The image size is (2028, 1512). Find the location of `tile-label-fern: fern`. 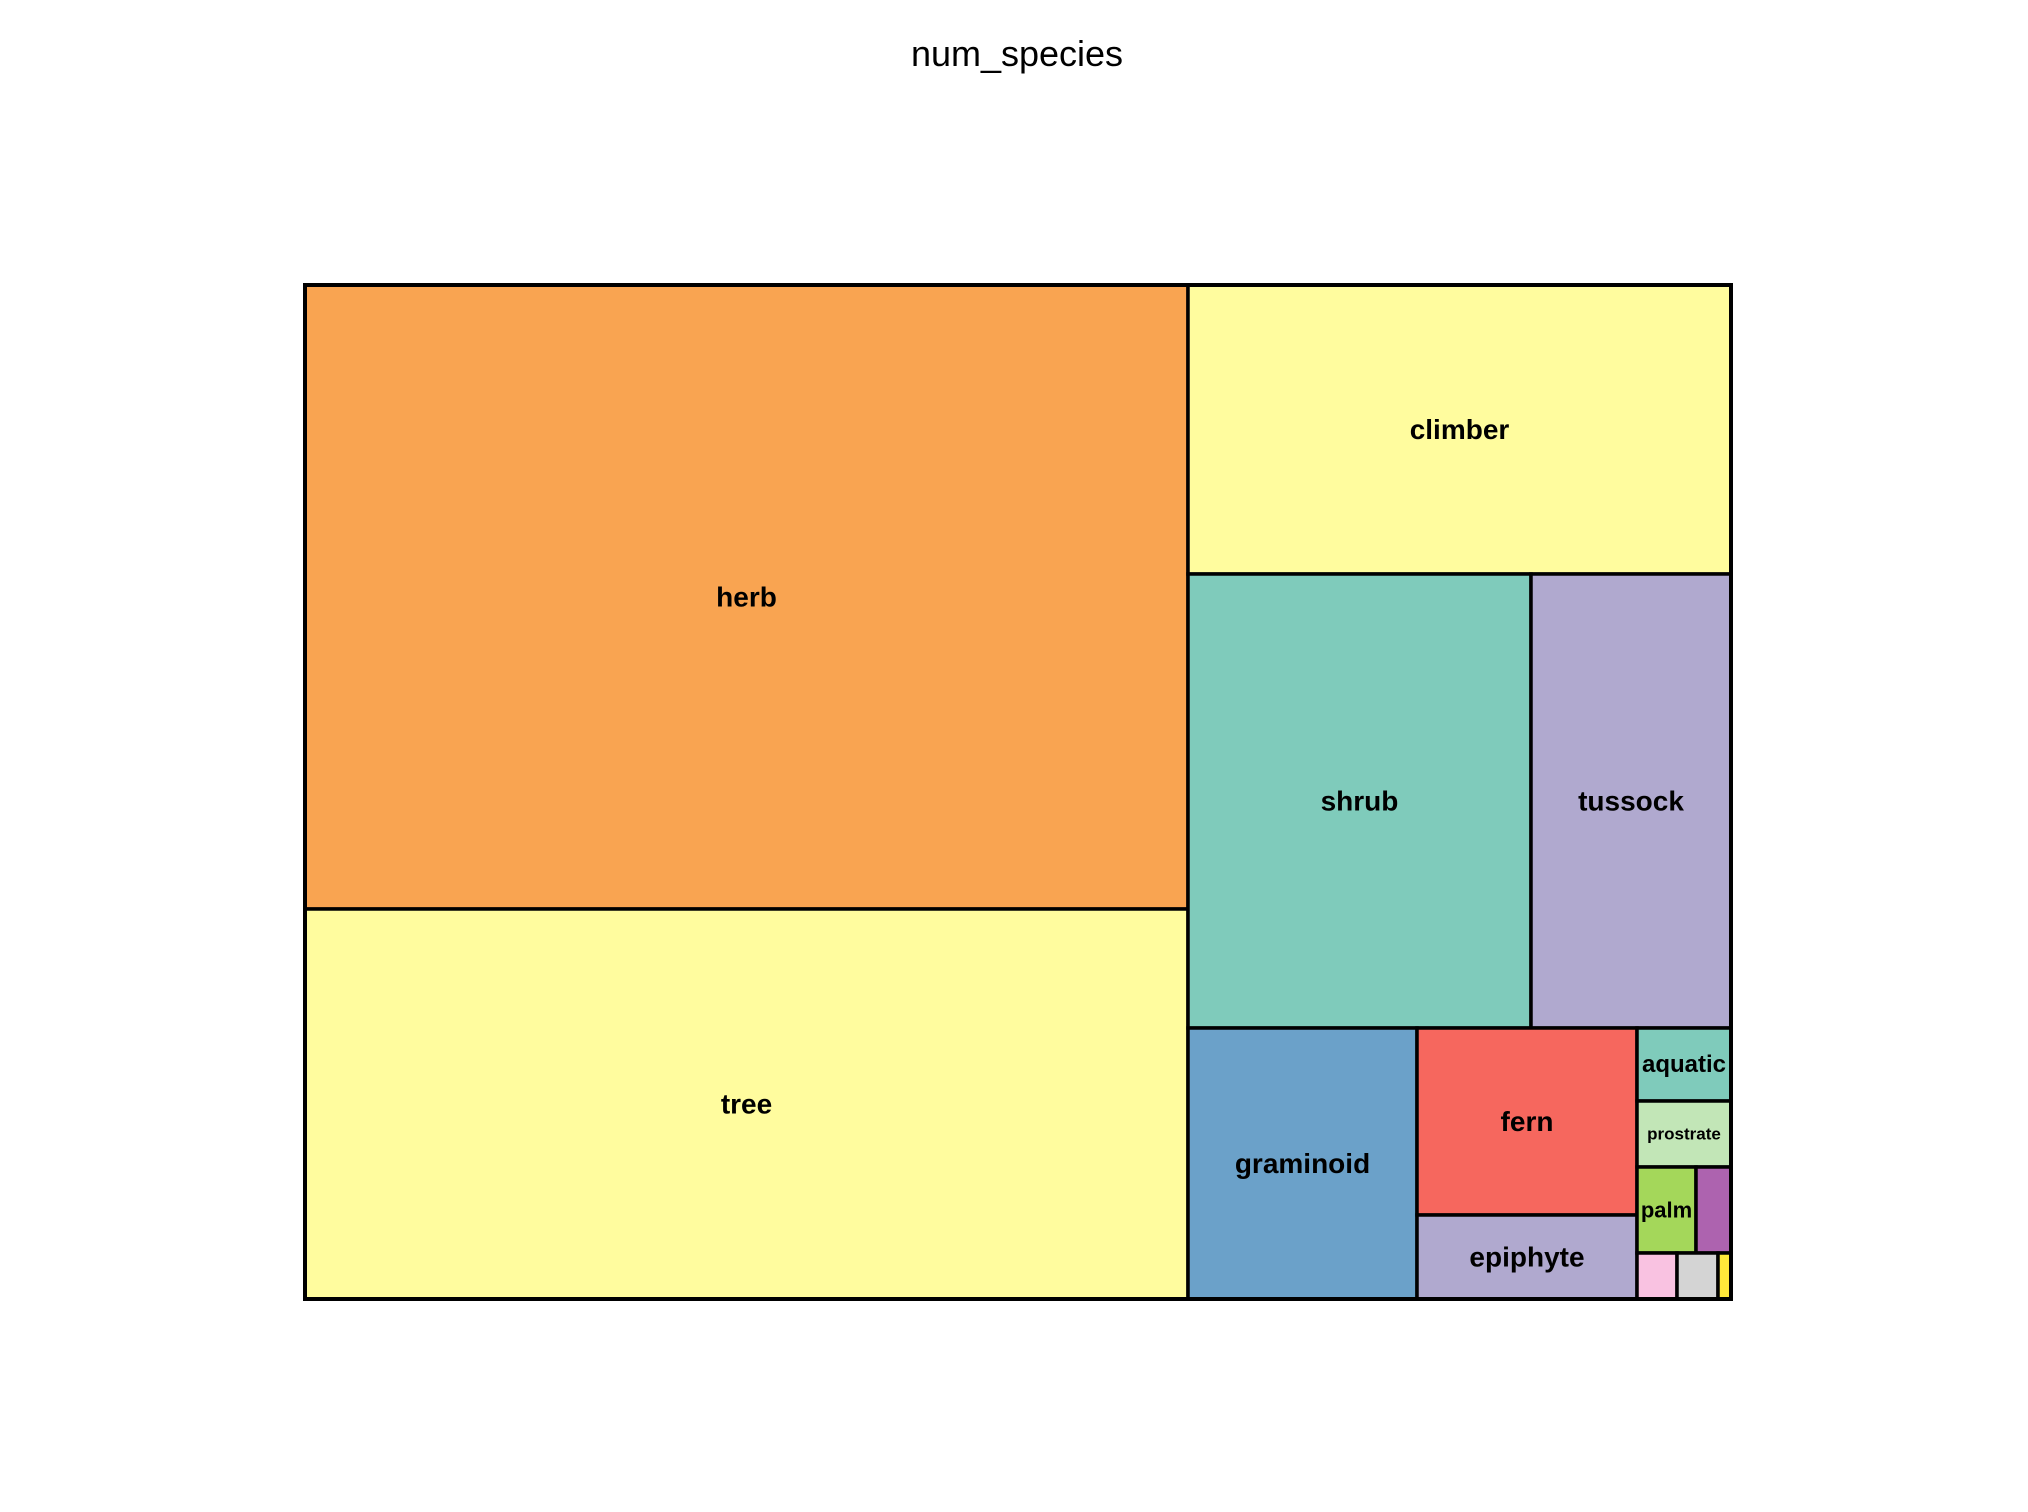

tile-label-fern: fern is located at coordinates (1527, 1121).